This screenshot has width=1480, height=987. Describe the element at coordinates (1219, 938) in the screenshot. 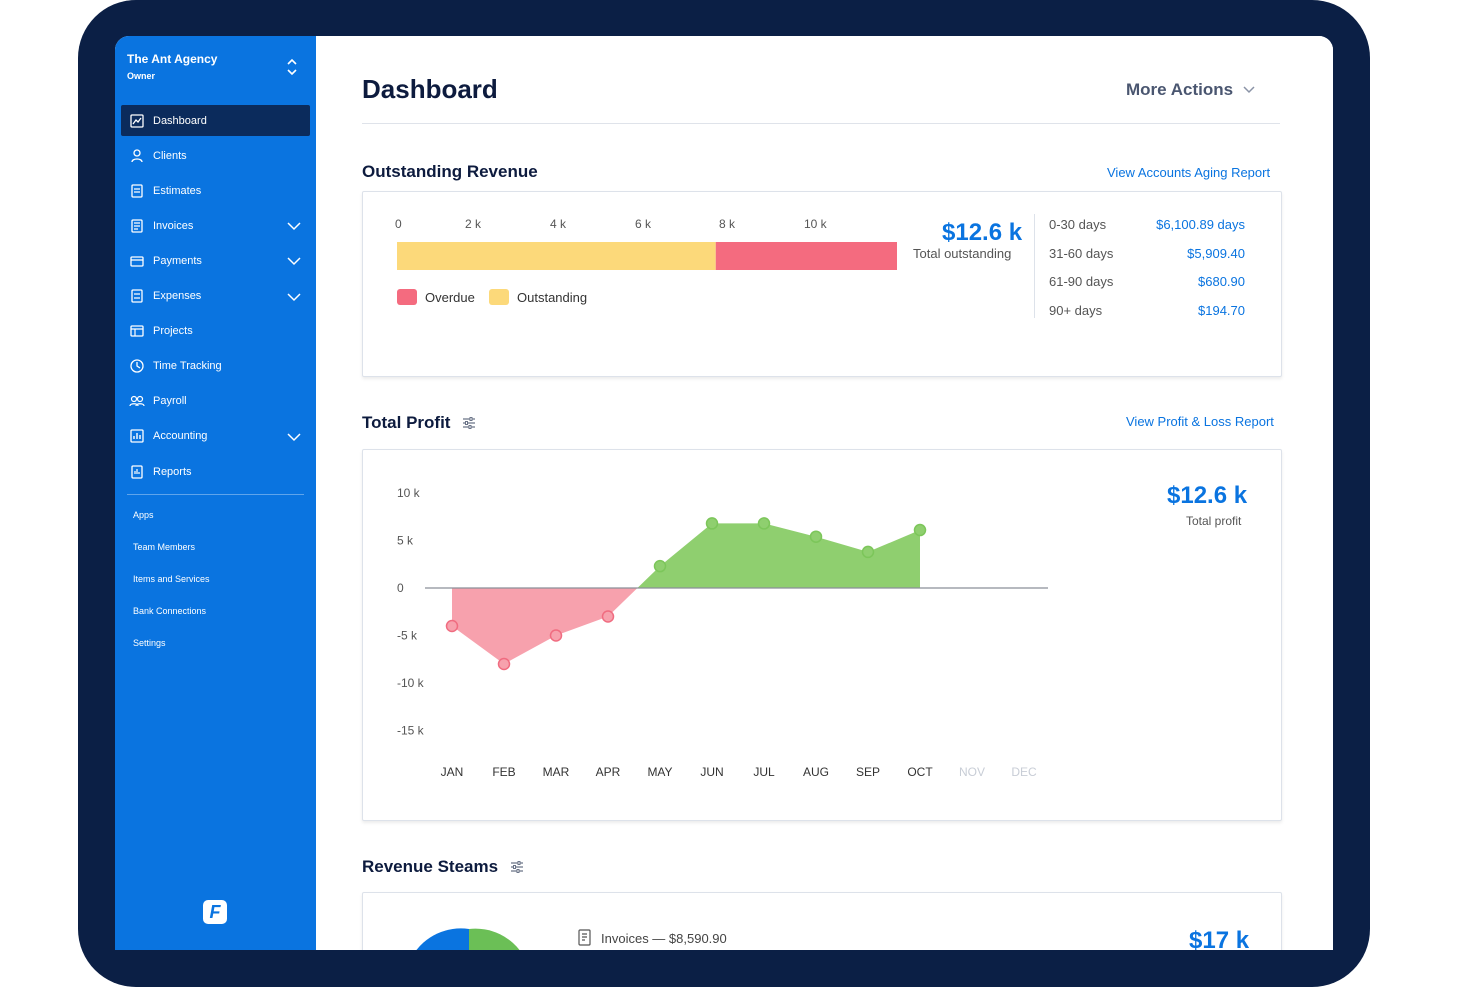

I see `revenue-streams-total: $17 k` at that location.